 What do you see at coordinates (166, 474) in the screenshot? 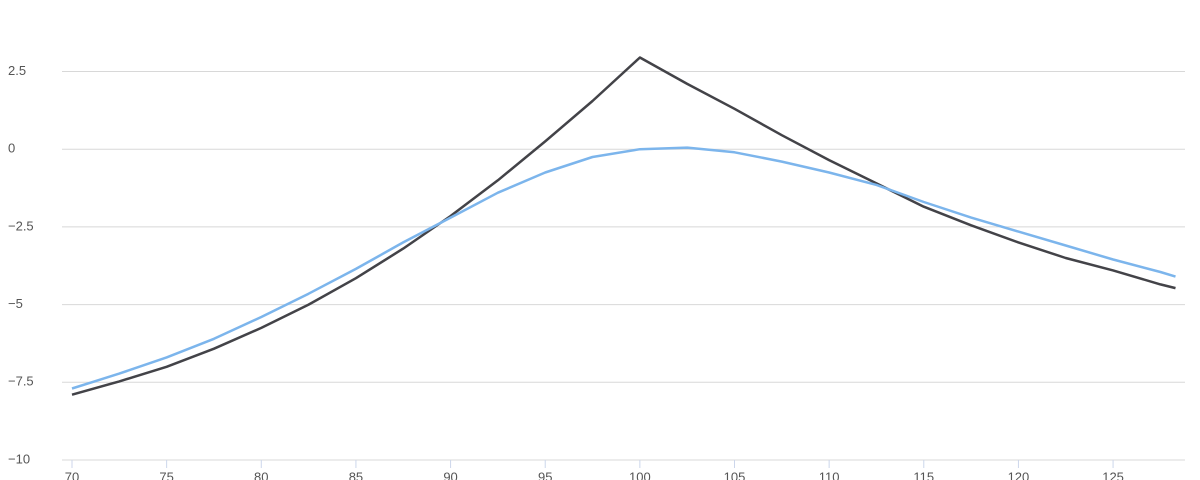
I see `x-tick-label: 75` at bounding box center [166, 474].